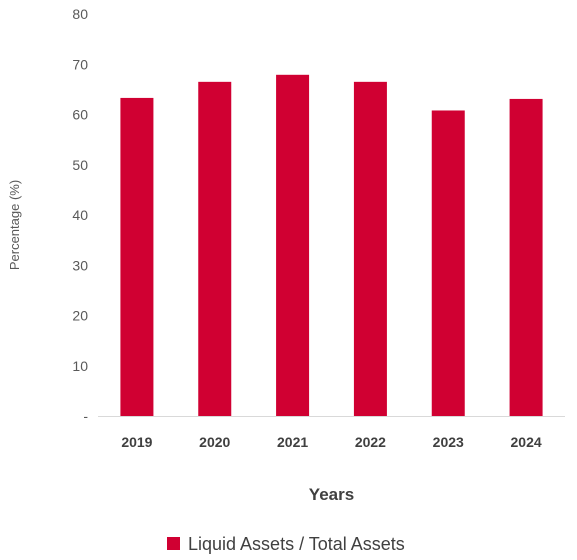 Image resolution: width=577 pixels, height=560 pixels. Describe the element at coordinates (80, 316) in the screenshot. I see `y-tick-label: 20` at that location.